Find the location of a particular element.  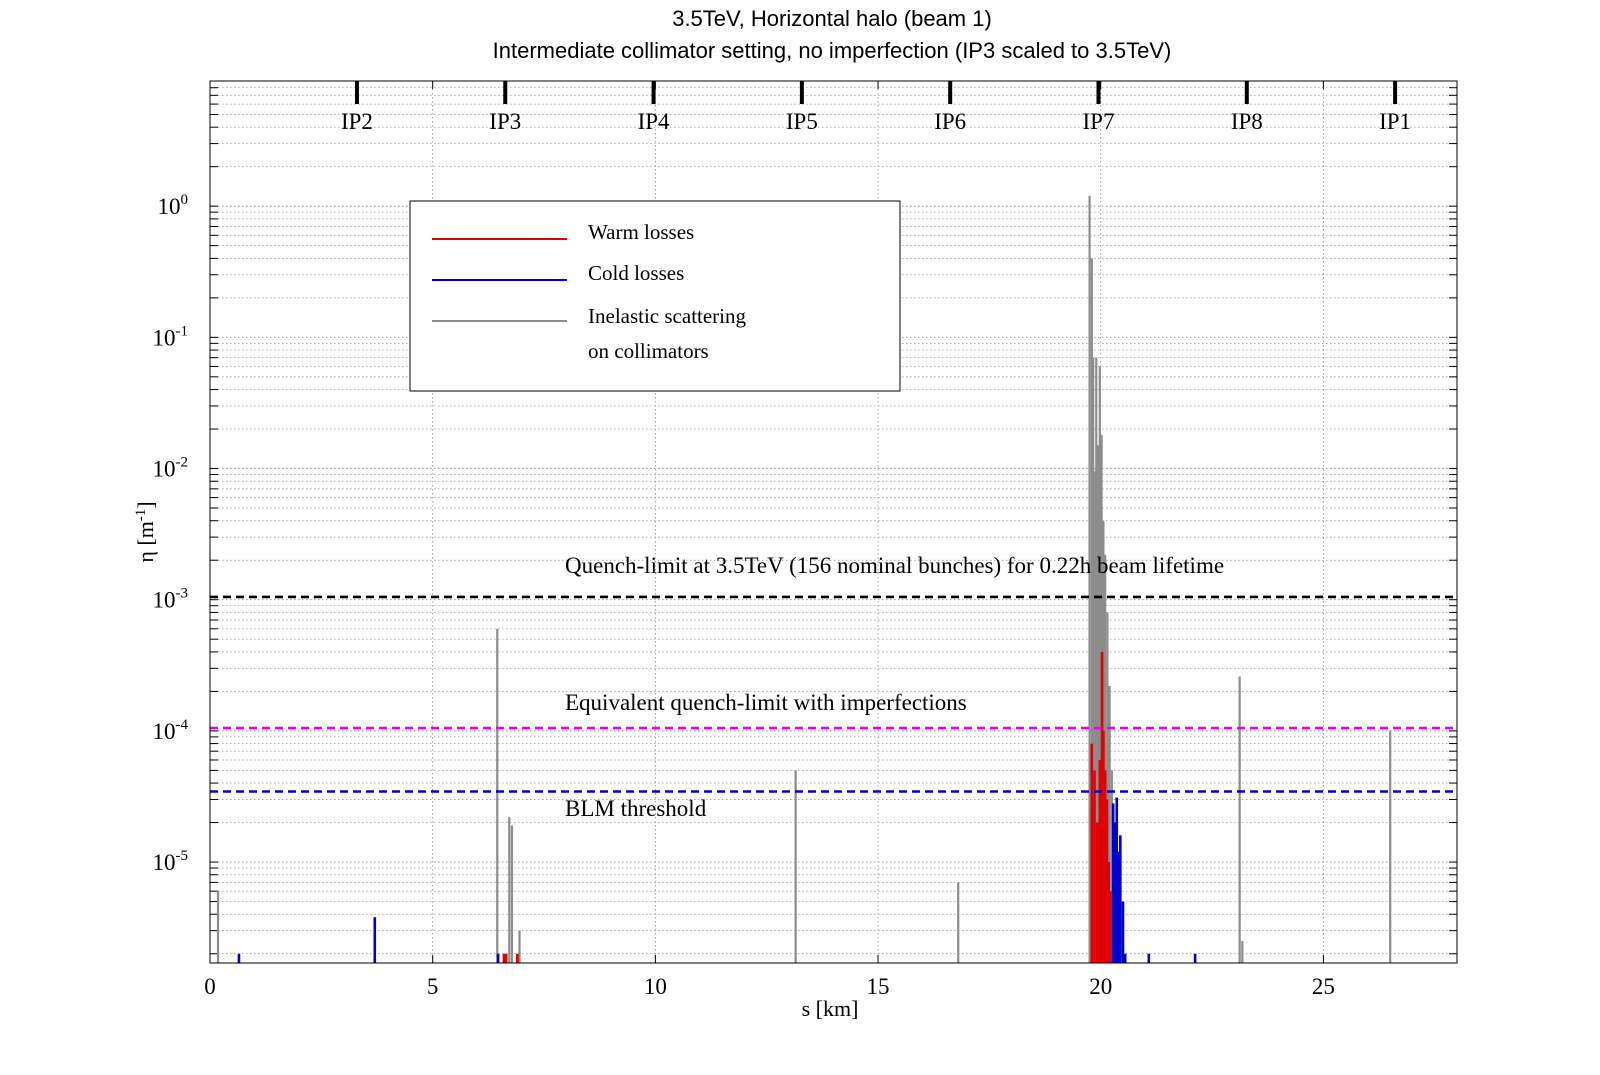

legend-label-inelastic-line2: on collimators is located at coordinates (648, 351).